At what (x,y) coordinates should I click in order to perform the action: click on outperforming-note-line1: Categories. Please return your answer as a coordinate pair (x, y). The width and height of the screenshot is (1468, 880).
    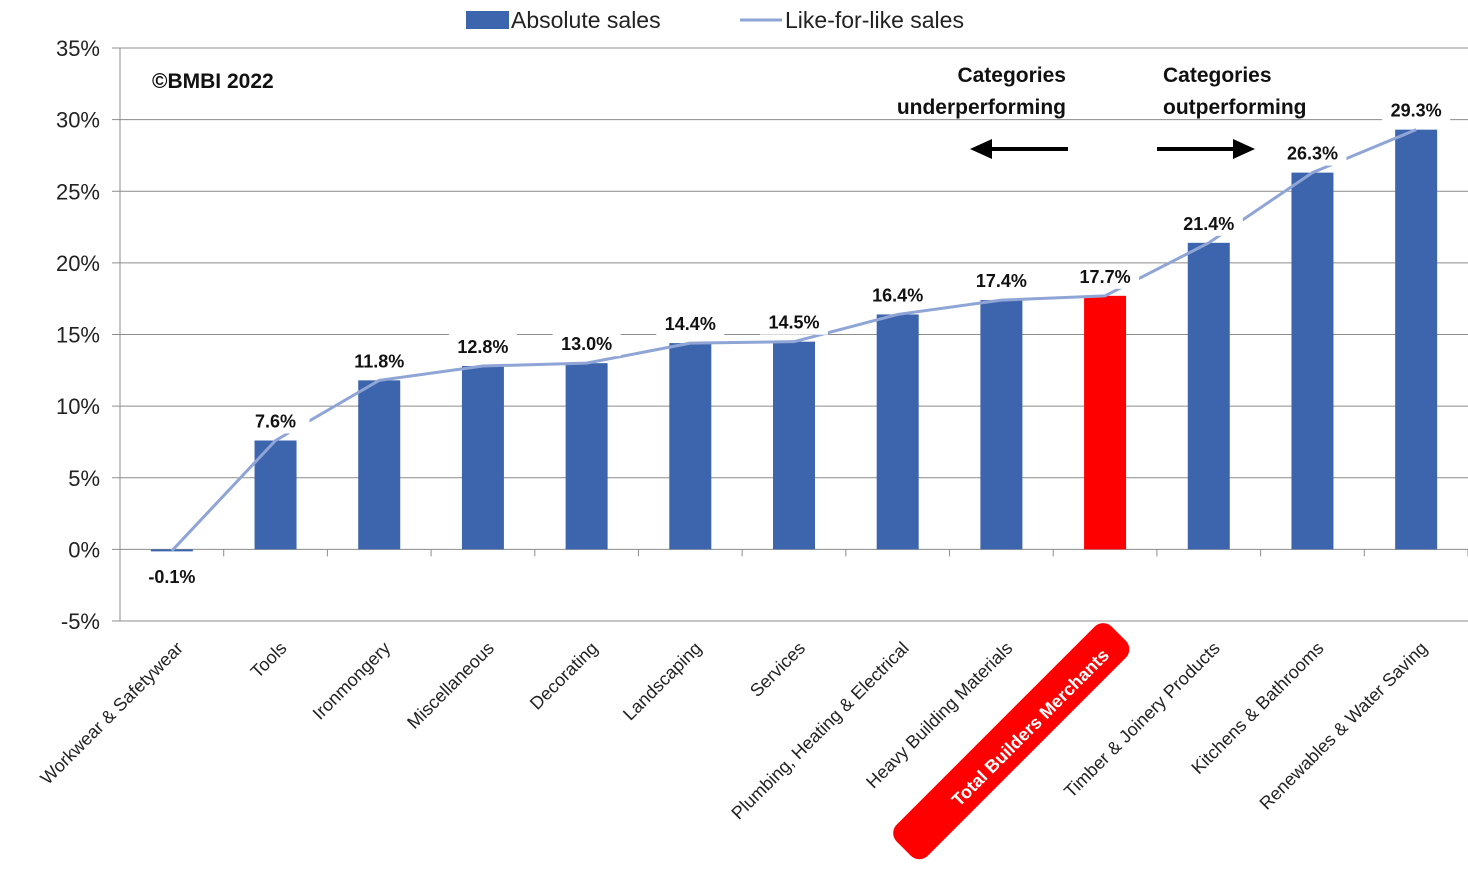
    Looking at the image, I should click on (1217, 75).